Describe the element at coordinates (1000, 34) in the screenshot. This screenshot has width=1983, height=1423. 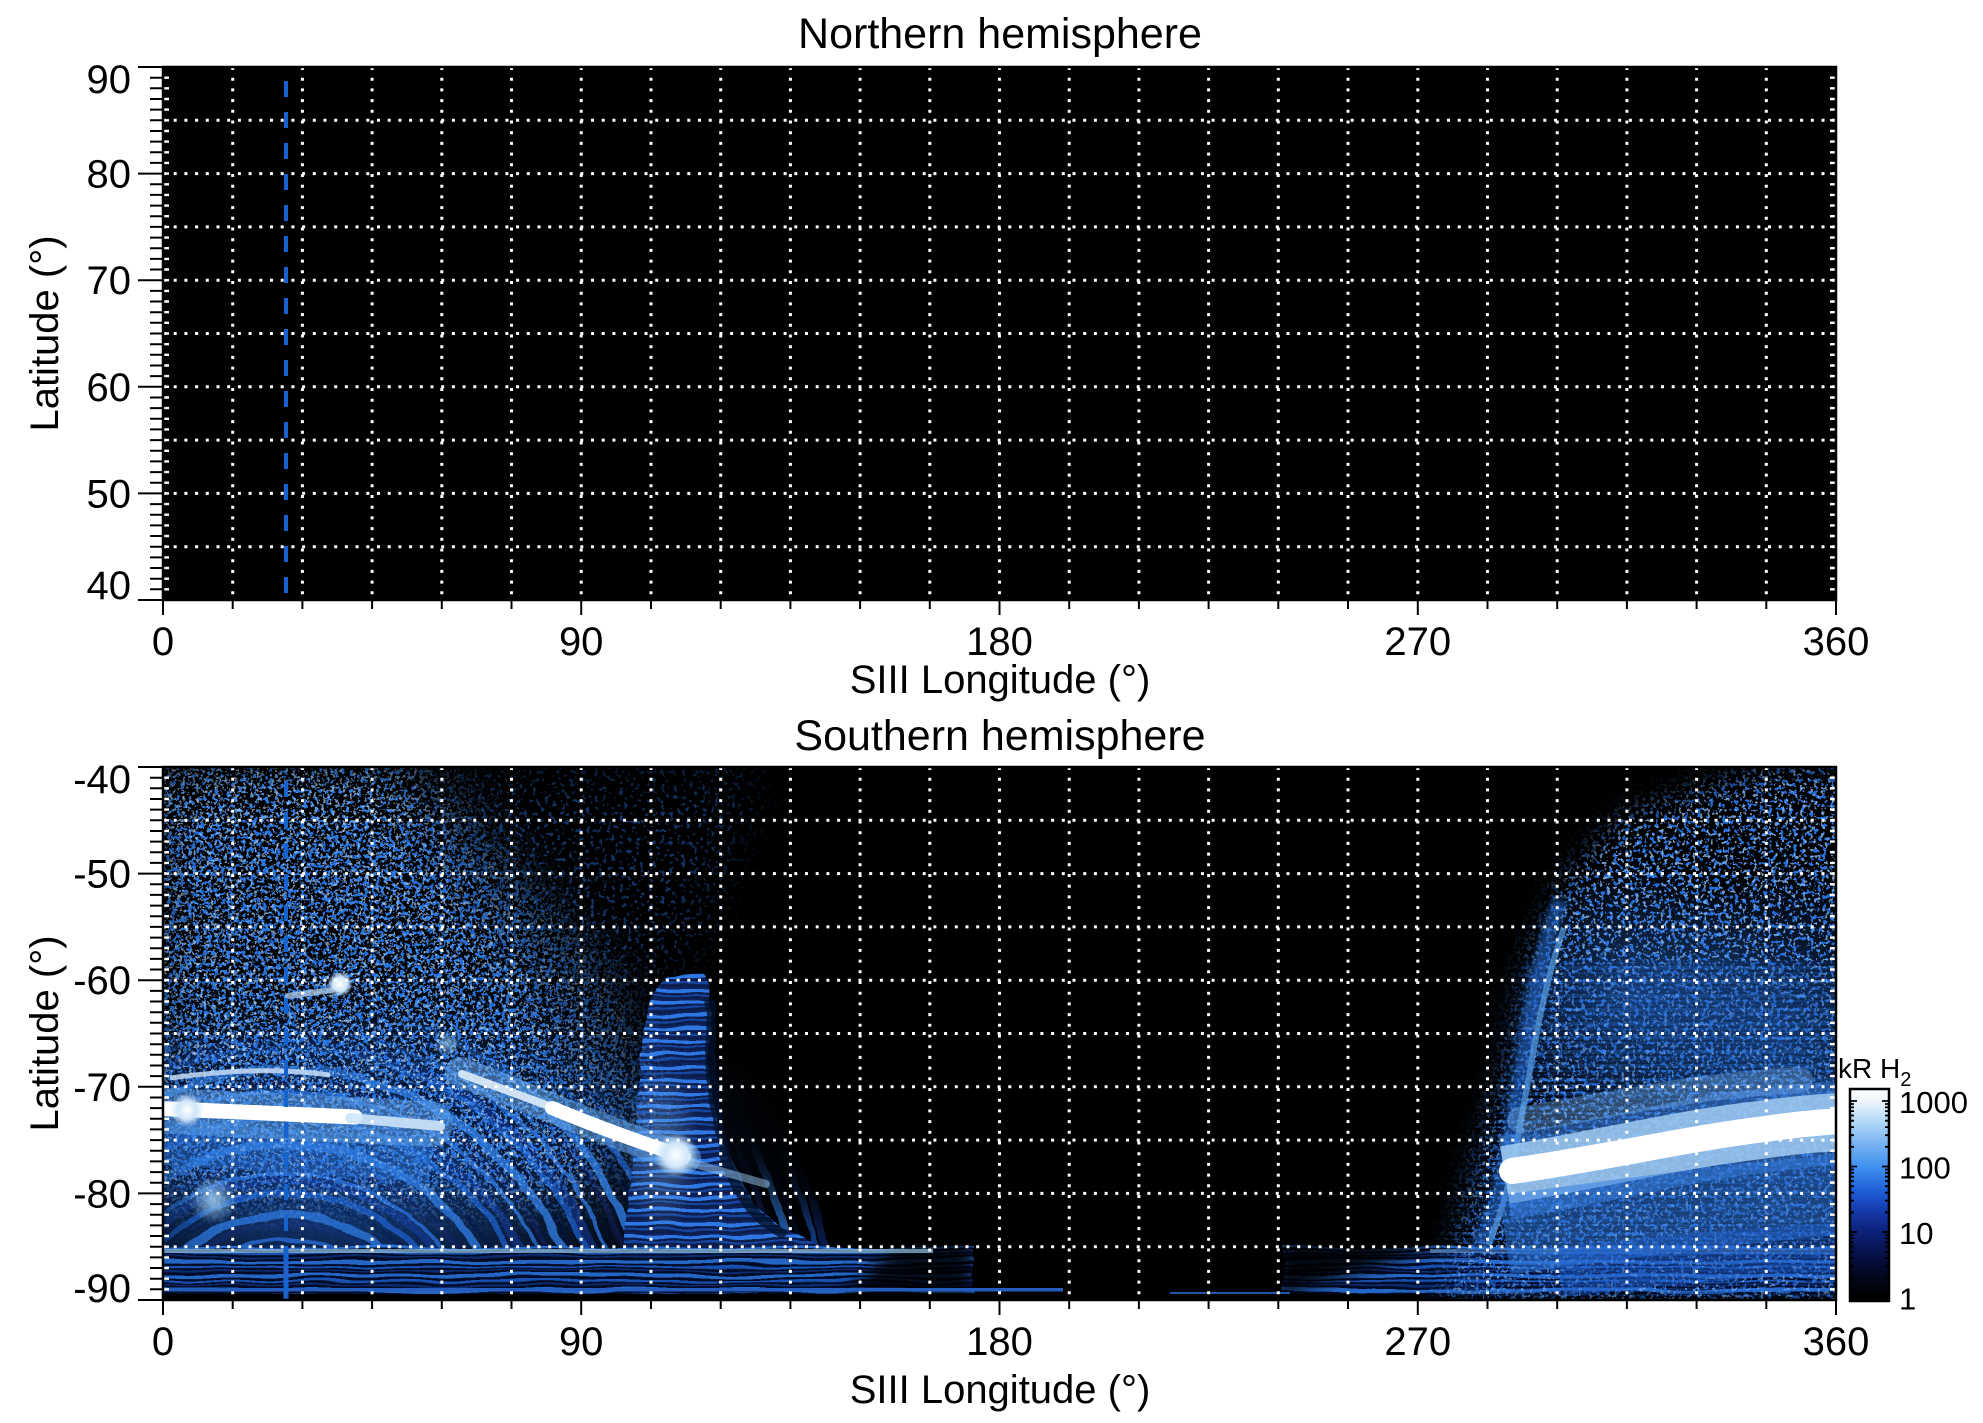
I see `svg-text: Northern hemisphere` at that location.